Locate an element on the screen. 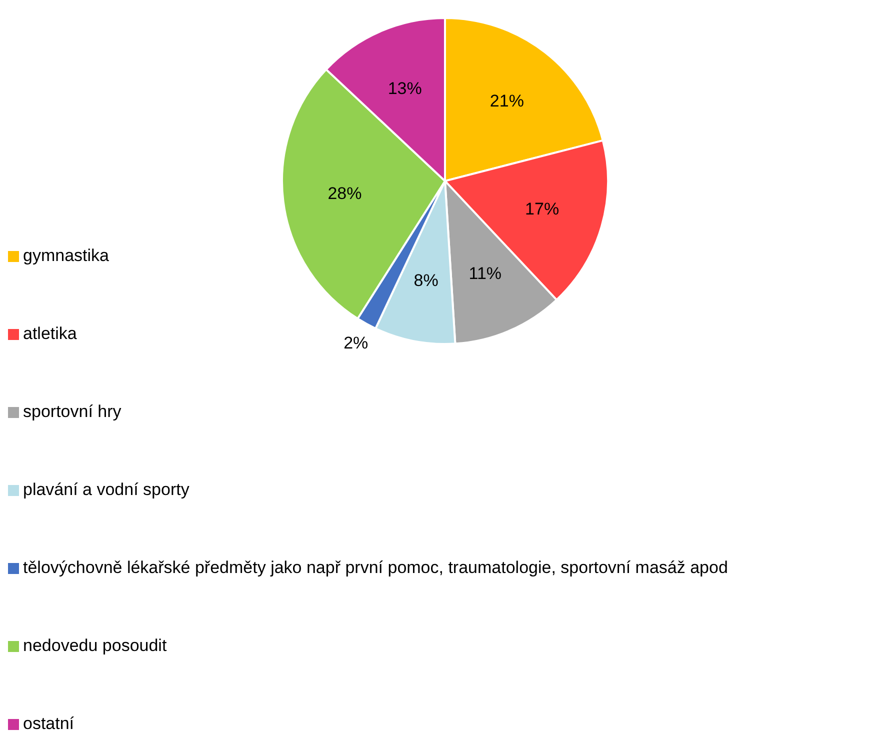 This screenshot has height=737, width=888. data-label: 13% is located at coordinates (405, 88).